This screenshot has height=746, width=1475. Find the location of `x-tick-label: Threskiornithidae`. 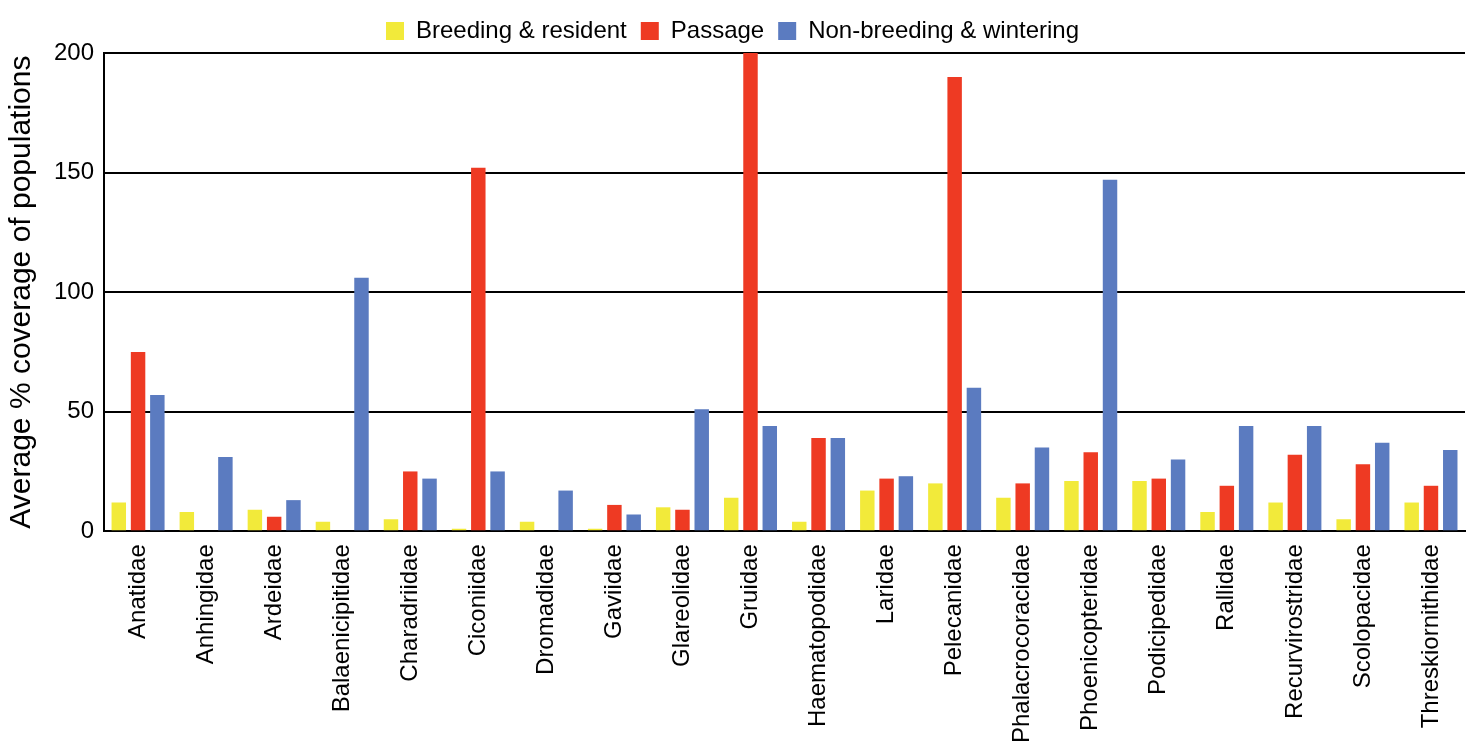

x-tick-label: Threskiornithidae is located at coordinates (1429, 636).